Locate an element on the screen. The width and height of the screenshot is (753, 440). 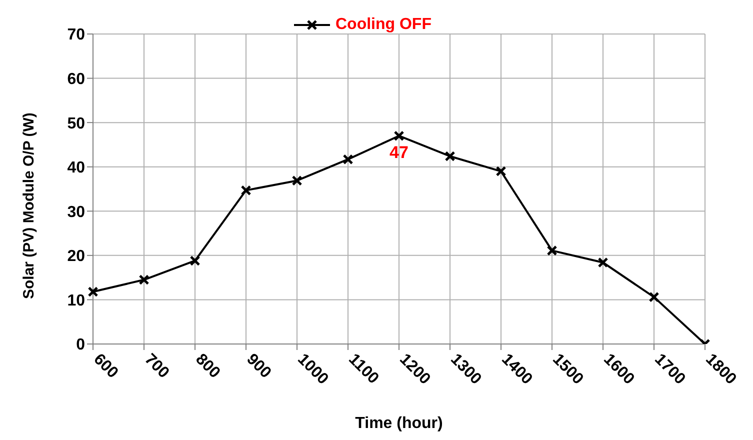
data-label: 47 is located at coordinates (399, 152).